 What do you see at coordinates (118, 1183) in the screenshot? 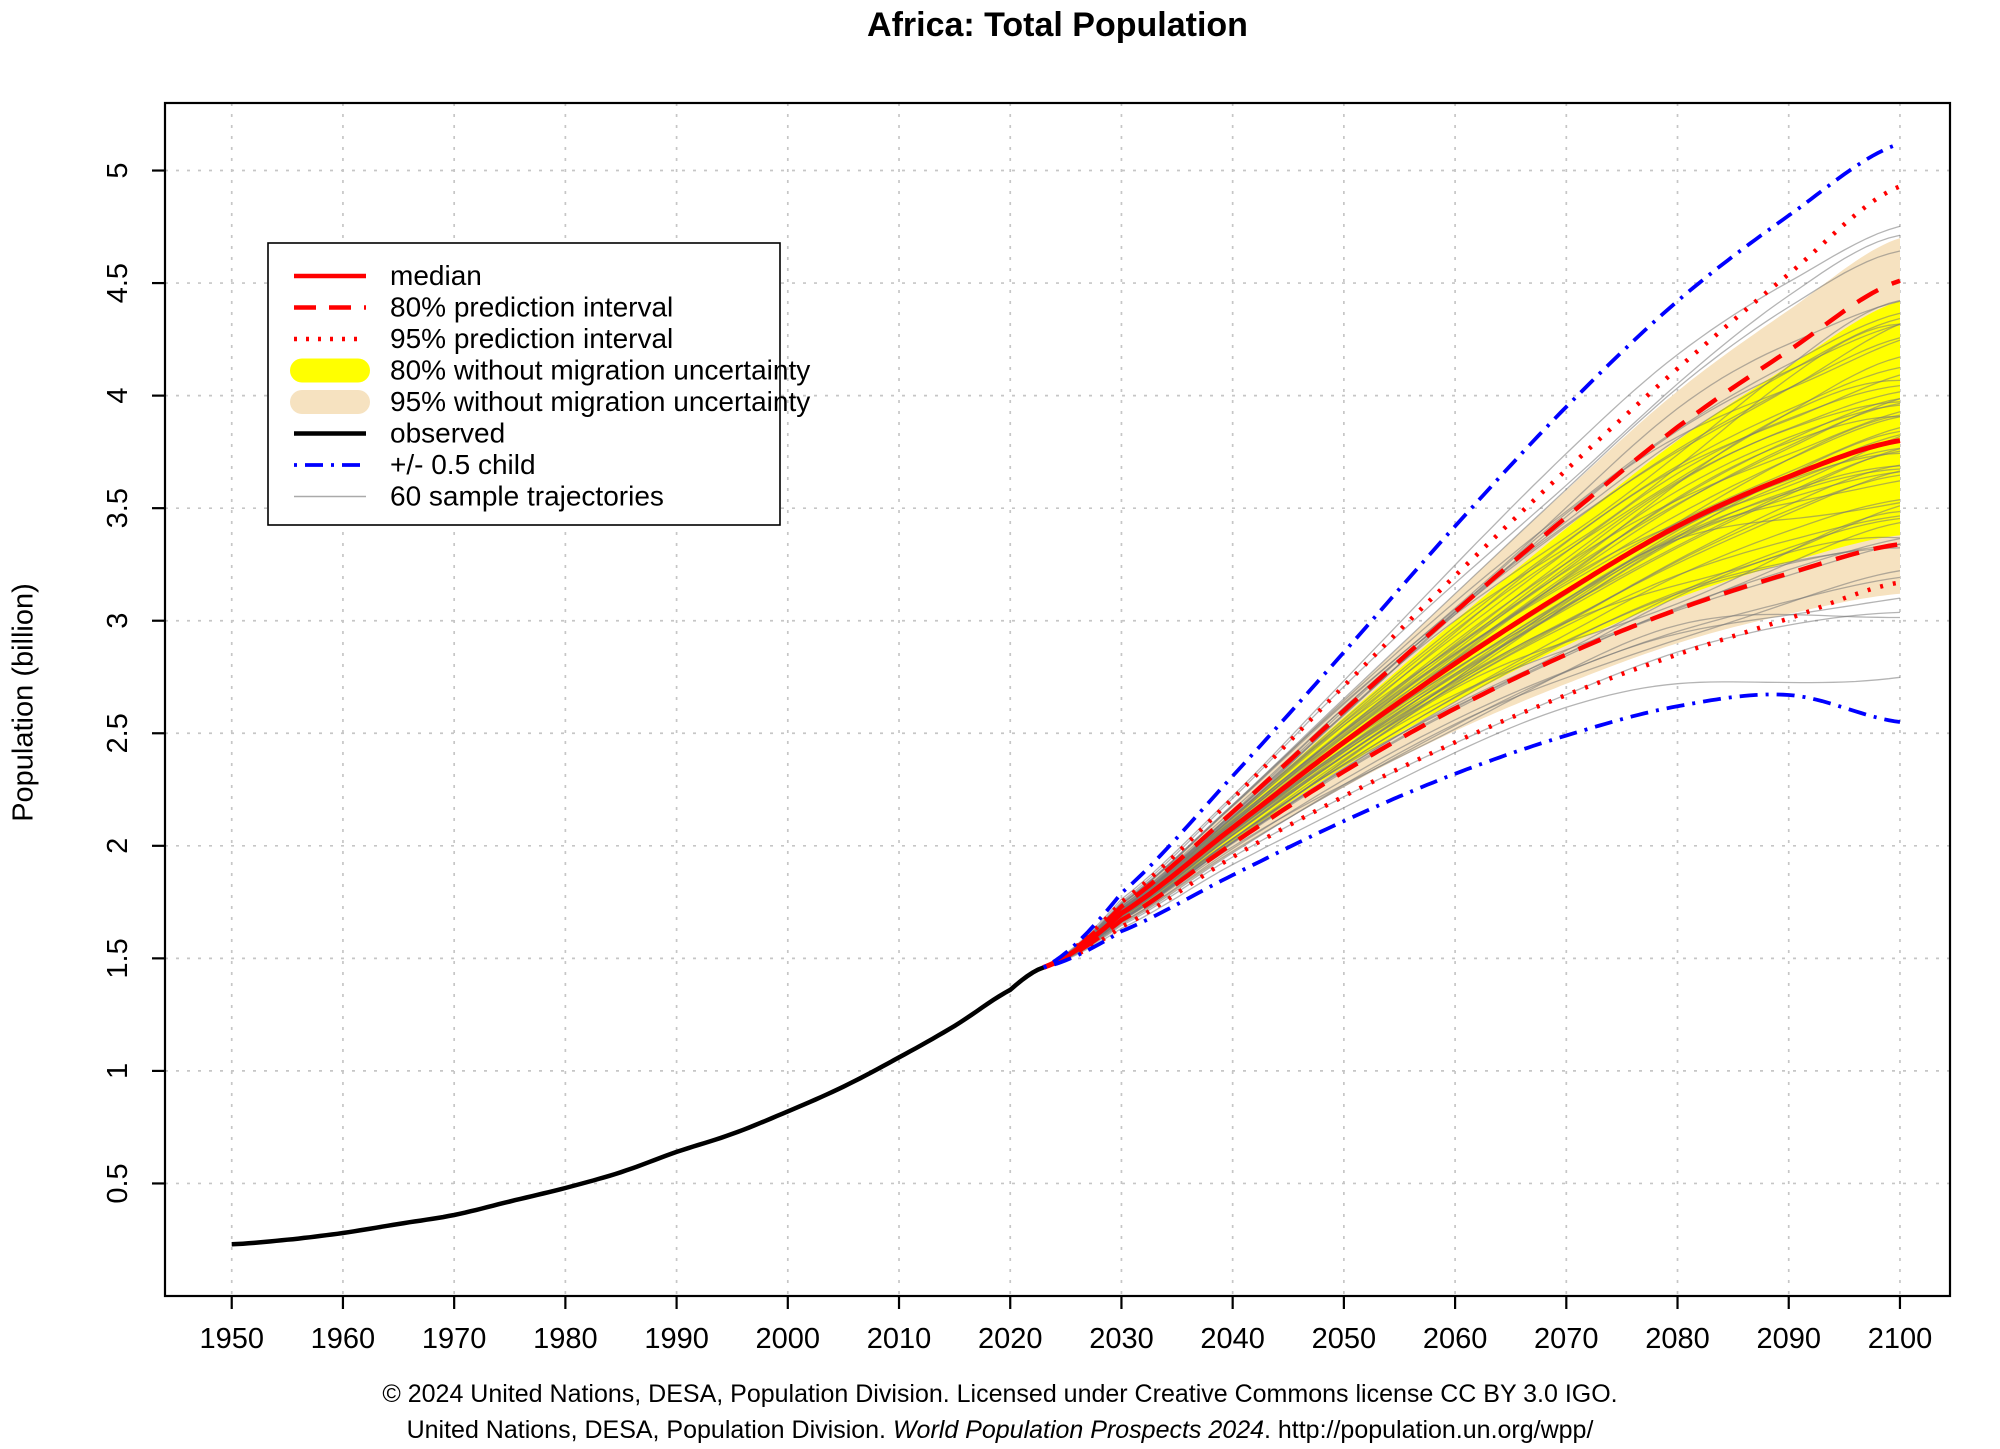
I see `y-tick-label: 0.5` at bounding box center [118, 1183].